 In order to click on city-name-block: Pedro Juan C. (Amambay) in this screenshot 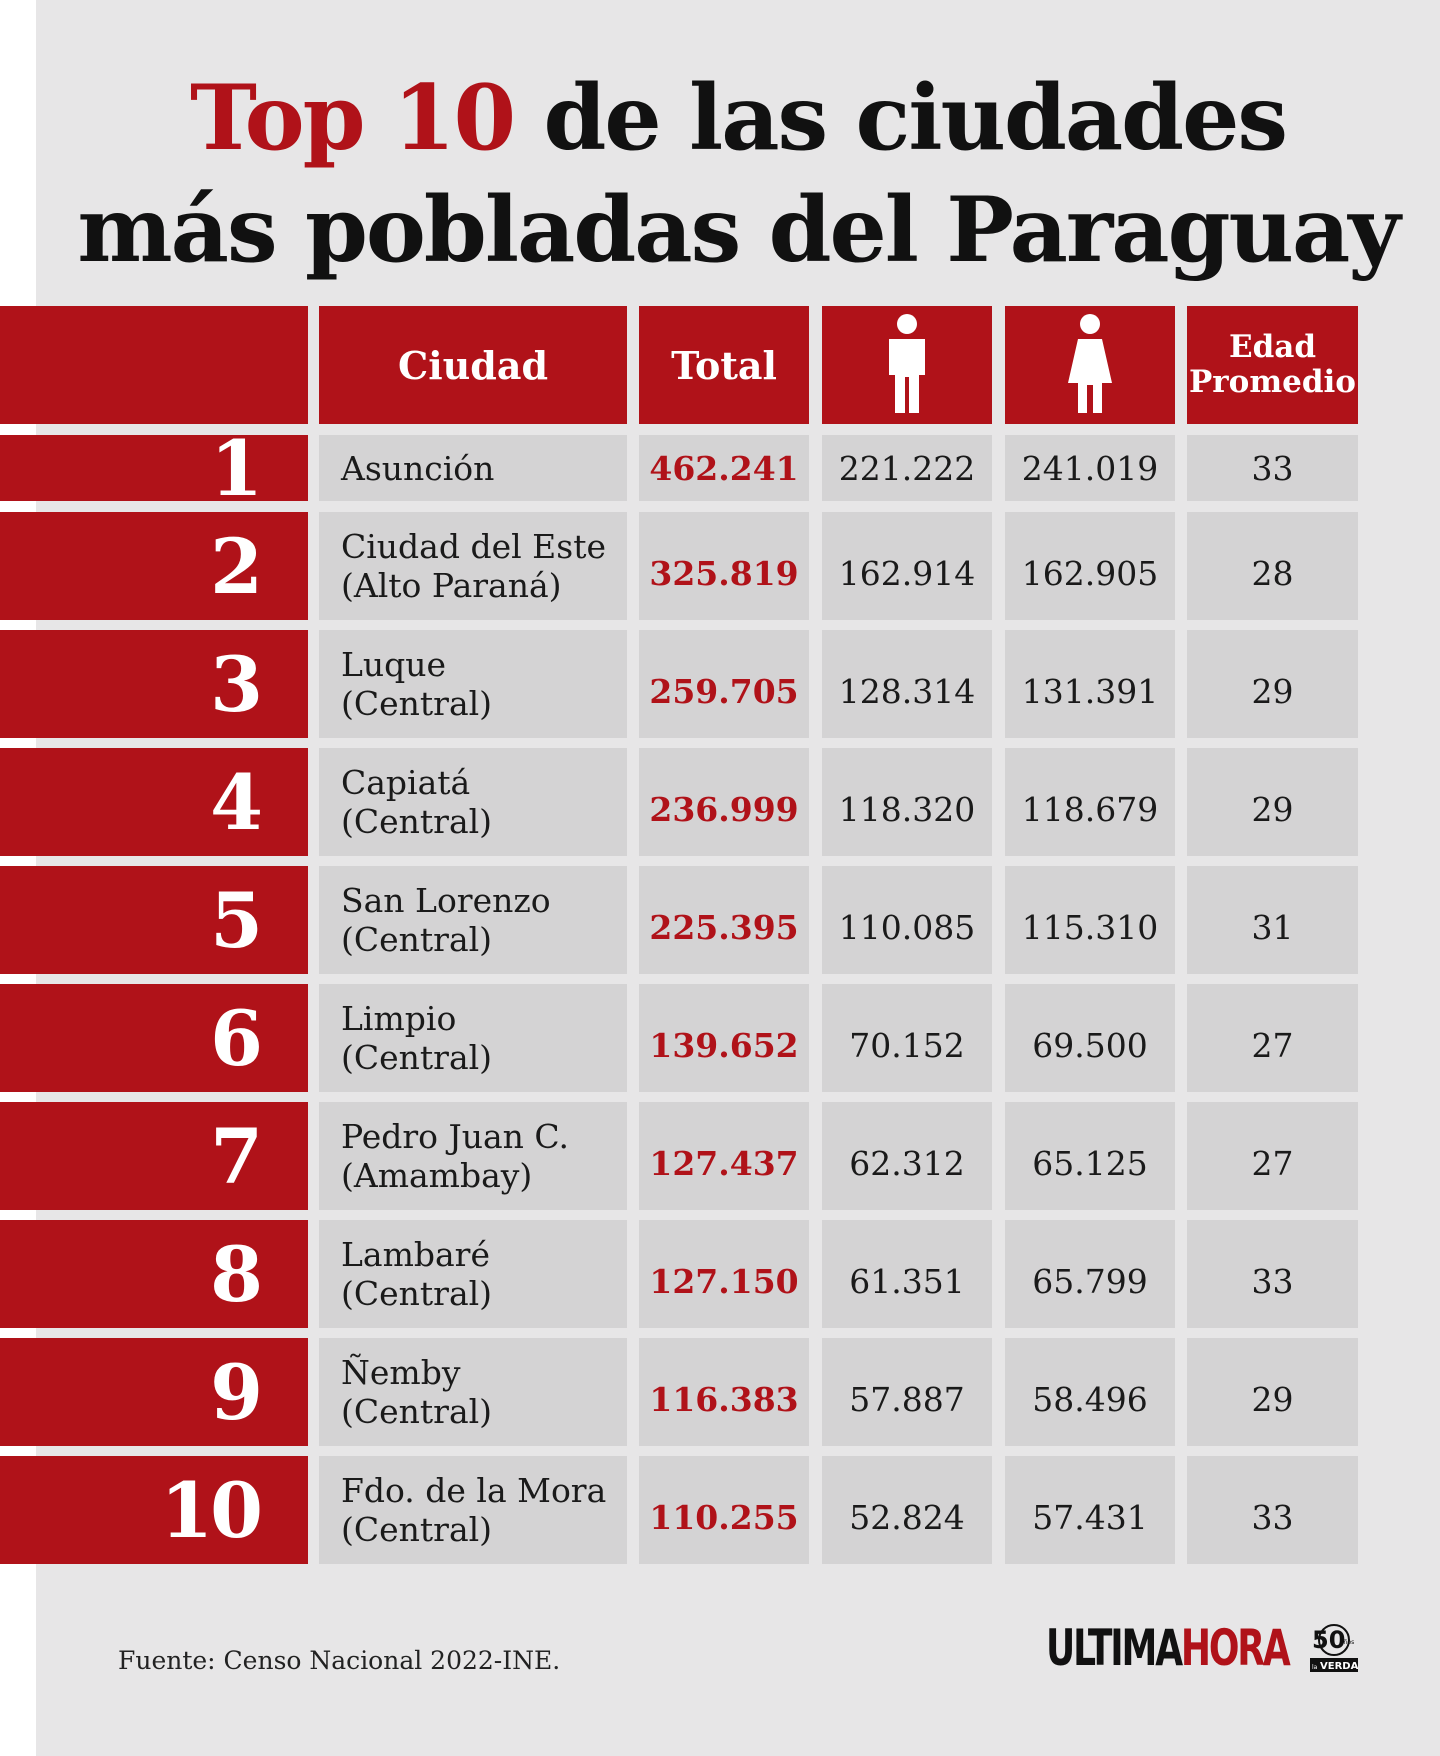, I will do `click(455, 1156)`.